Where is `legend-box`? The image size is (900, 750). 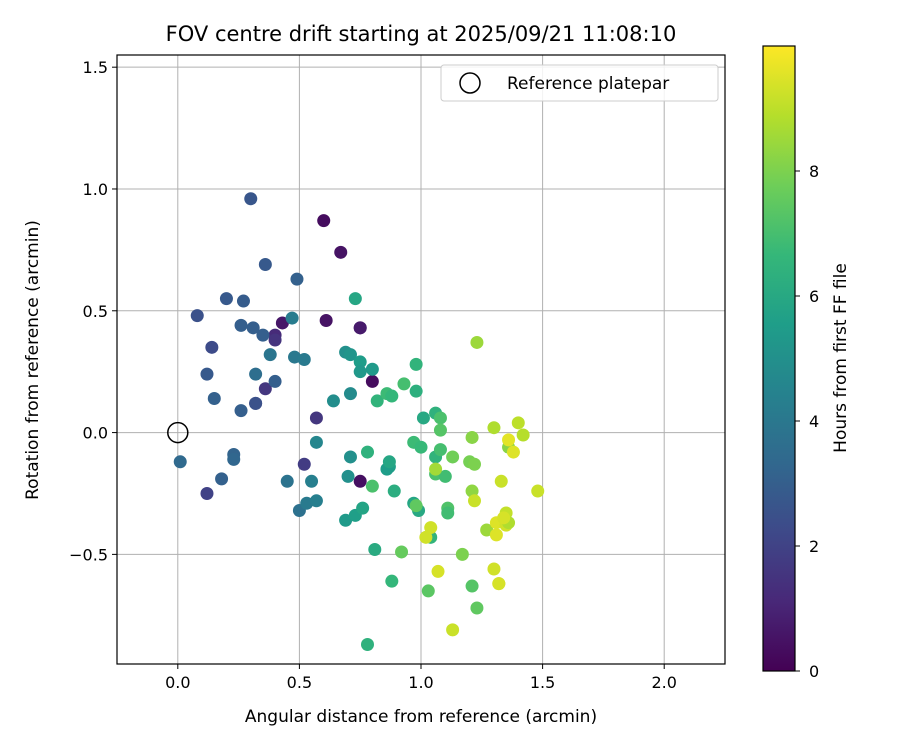 legend-box is located at coordinates (579, 83).